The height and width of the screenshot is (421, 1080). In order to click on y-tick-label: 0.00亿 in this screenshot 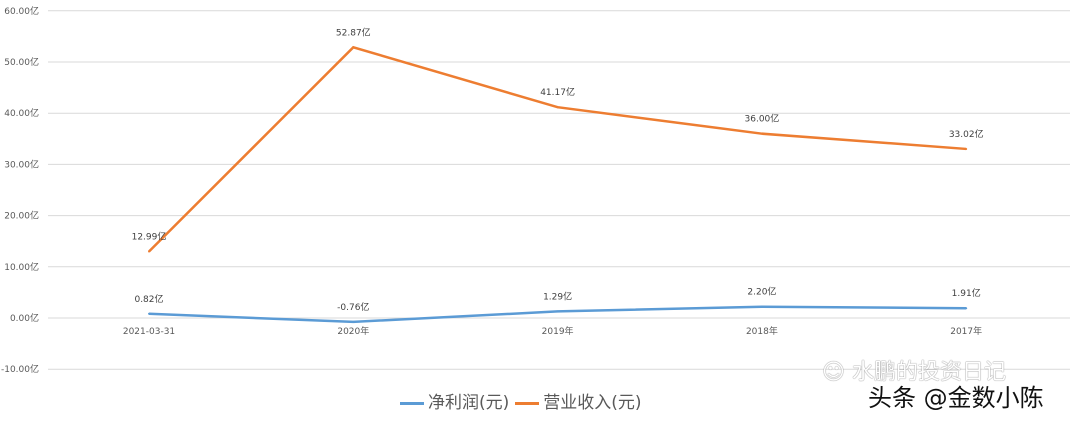, I will do `click(24, 318)`.